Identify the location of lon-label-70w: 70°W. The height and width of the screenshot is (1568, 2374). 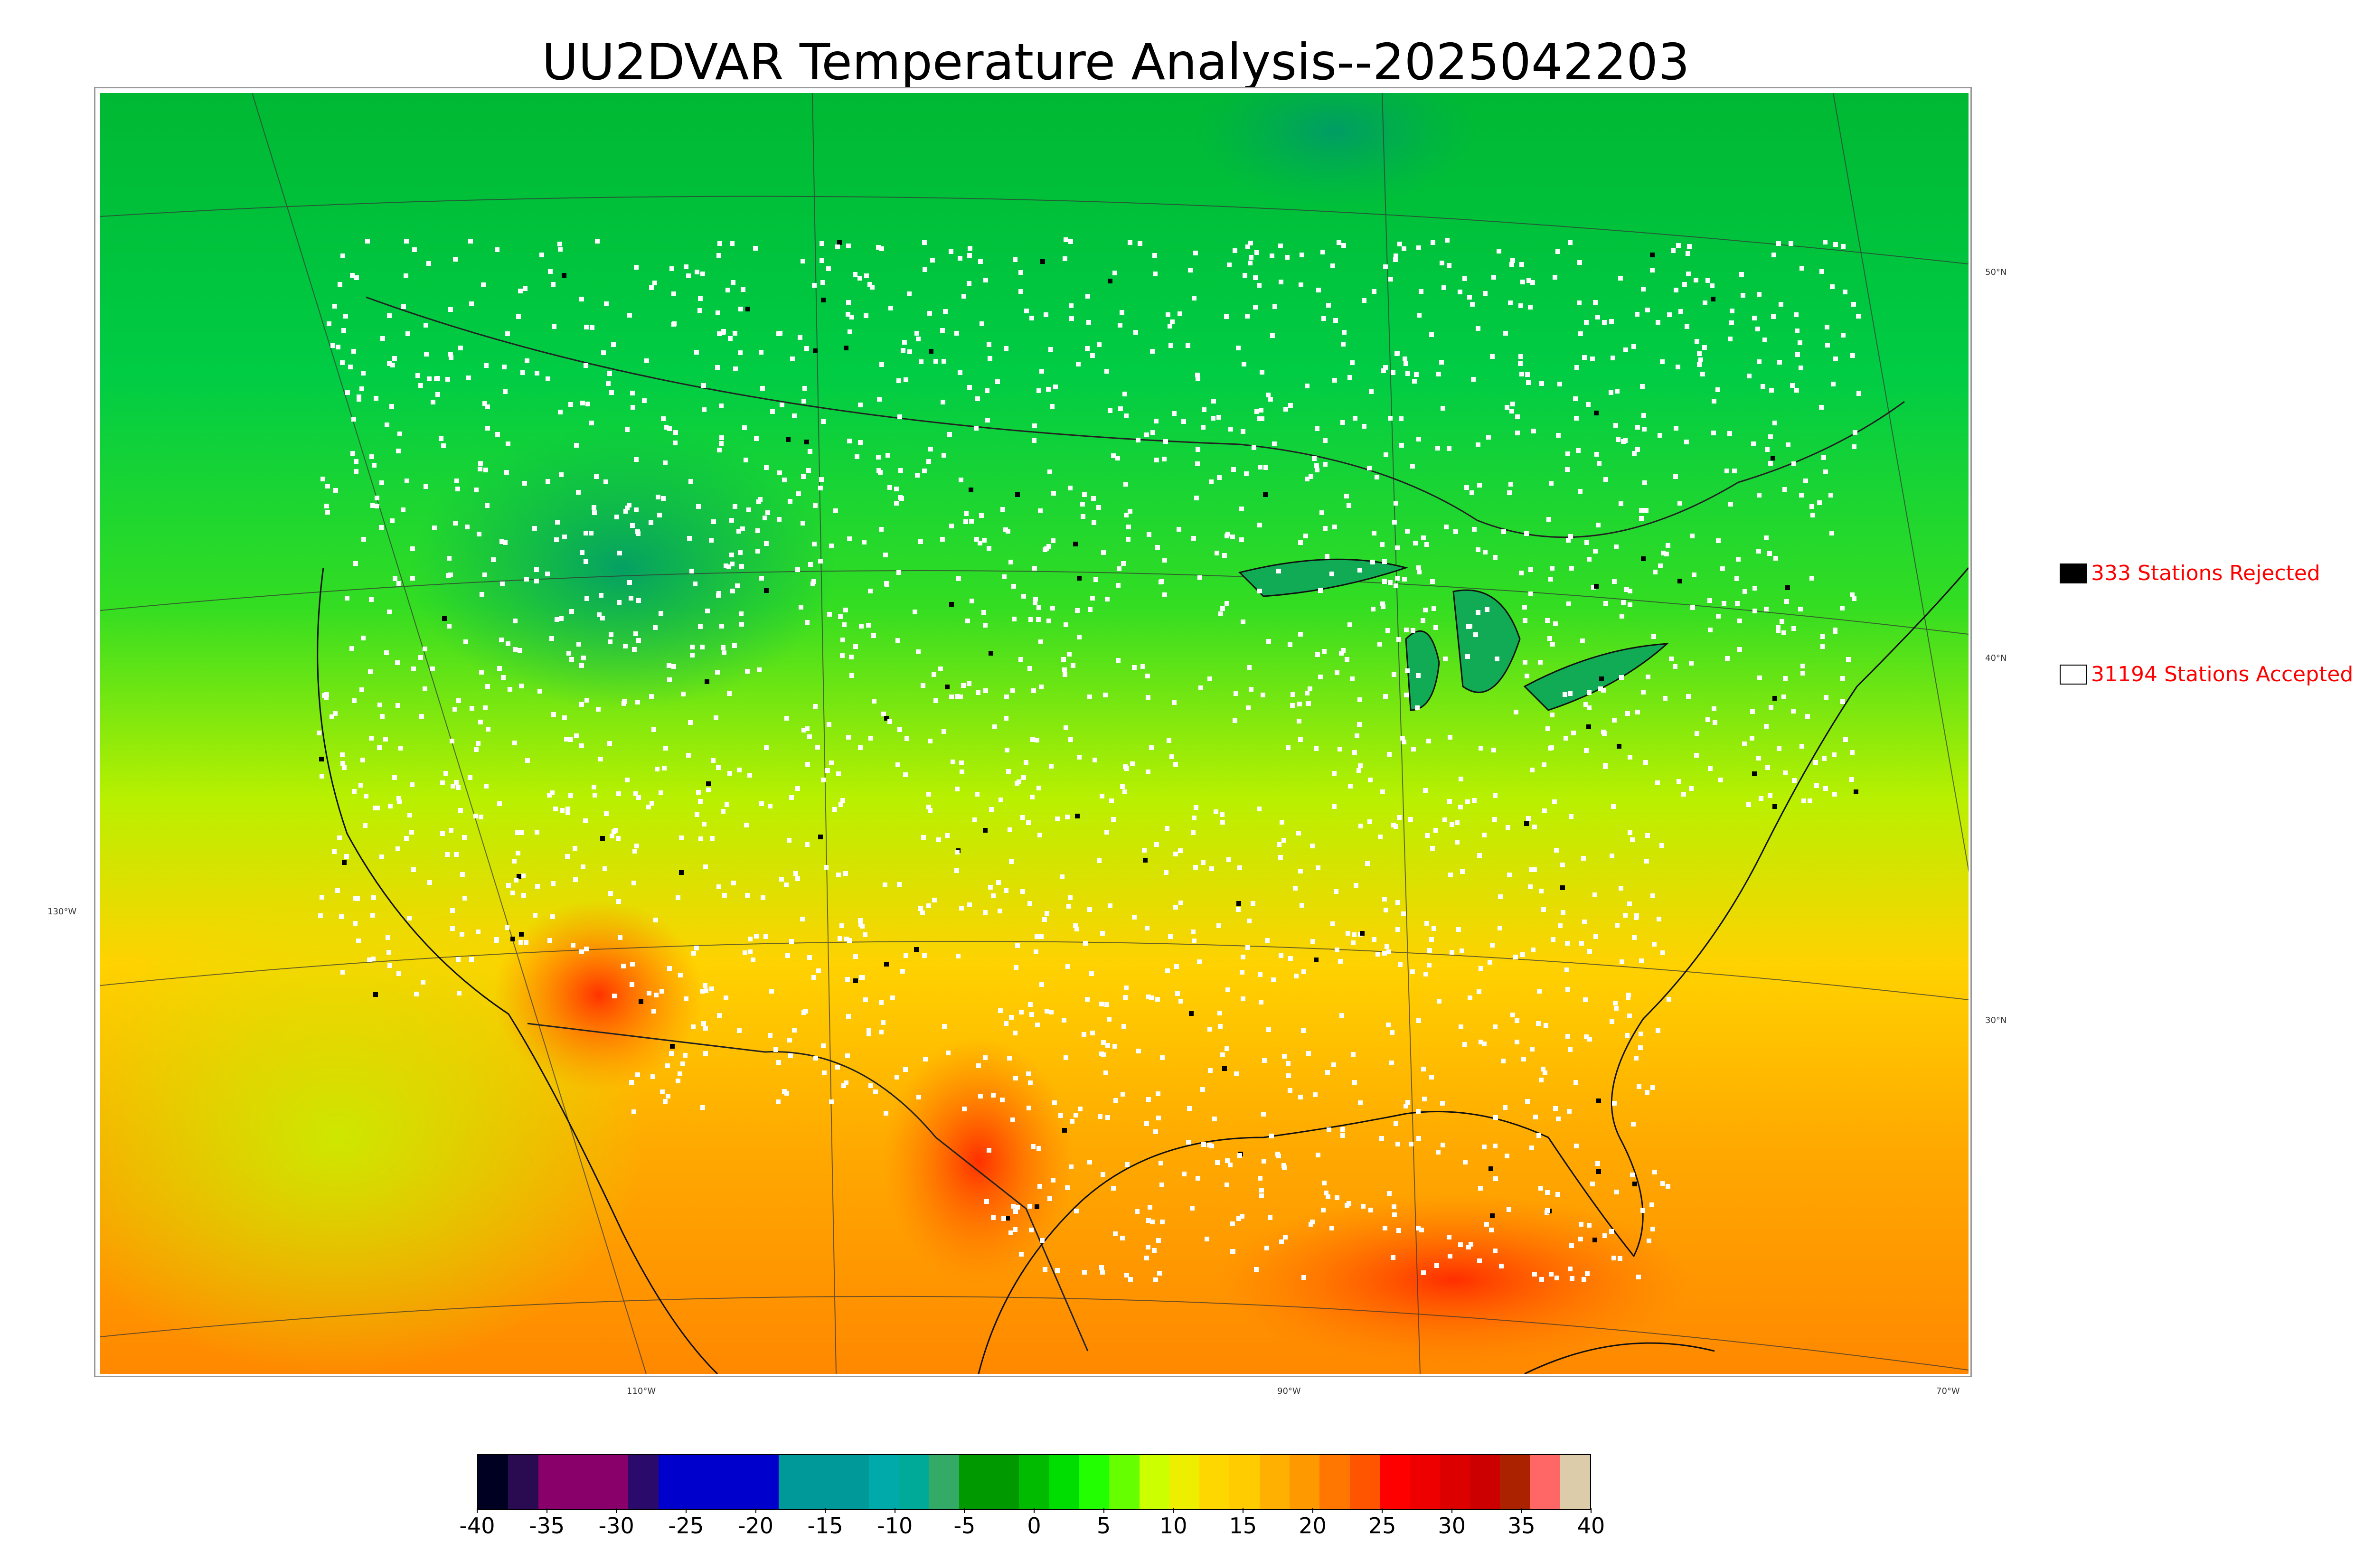
(1948, 1391).